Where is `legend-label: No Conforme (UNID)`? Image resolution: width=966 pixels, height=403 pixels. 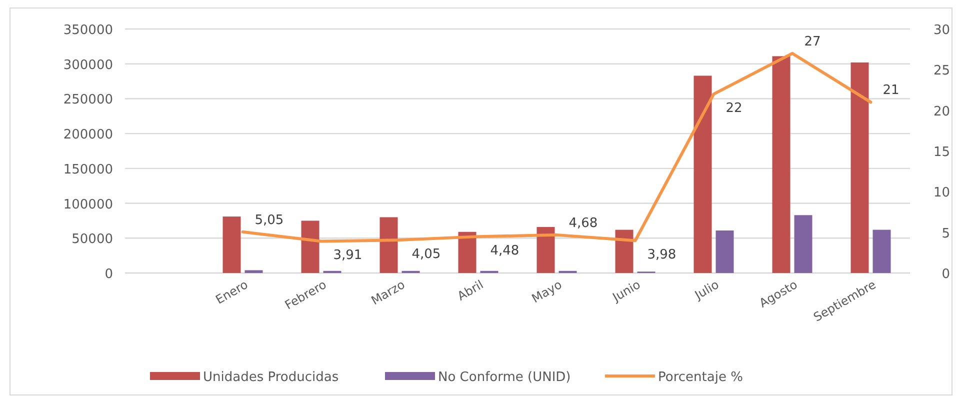 legend-label: No Conforme (UNID) is located at coordinates (504, 377).